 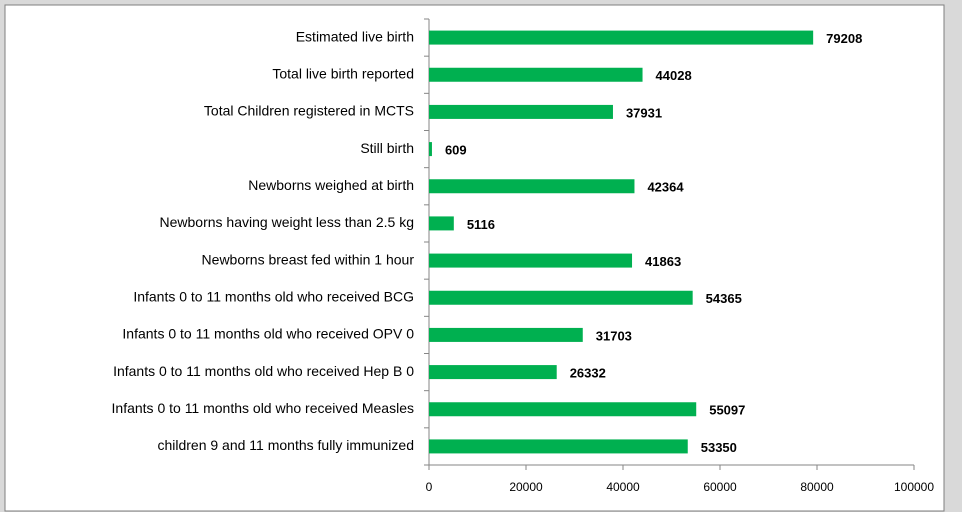 I want to click on x-tick-label: 20000, so click(x=526, y=487).